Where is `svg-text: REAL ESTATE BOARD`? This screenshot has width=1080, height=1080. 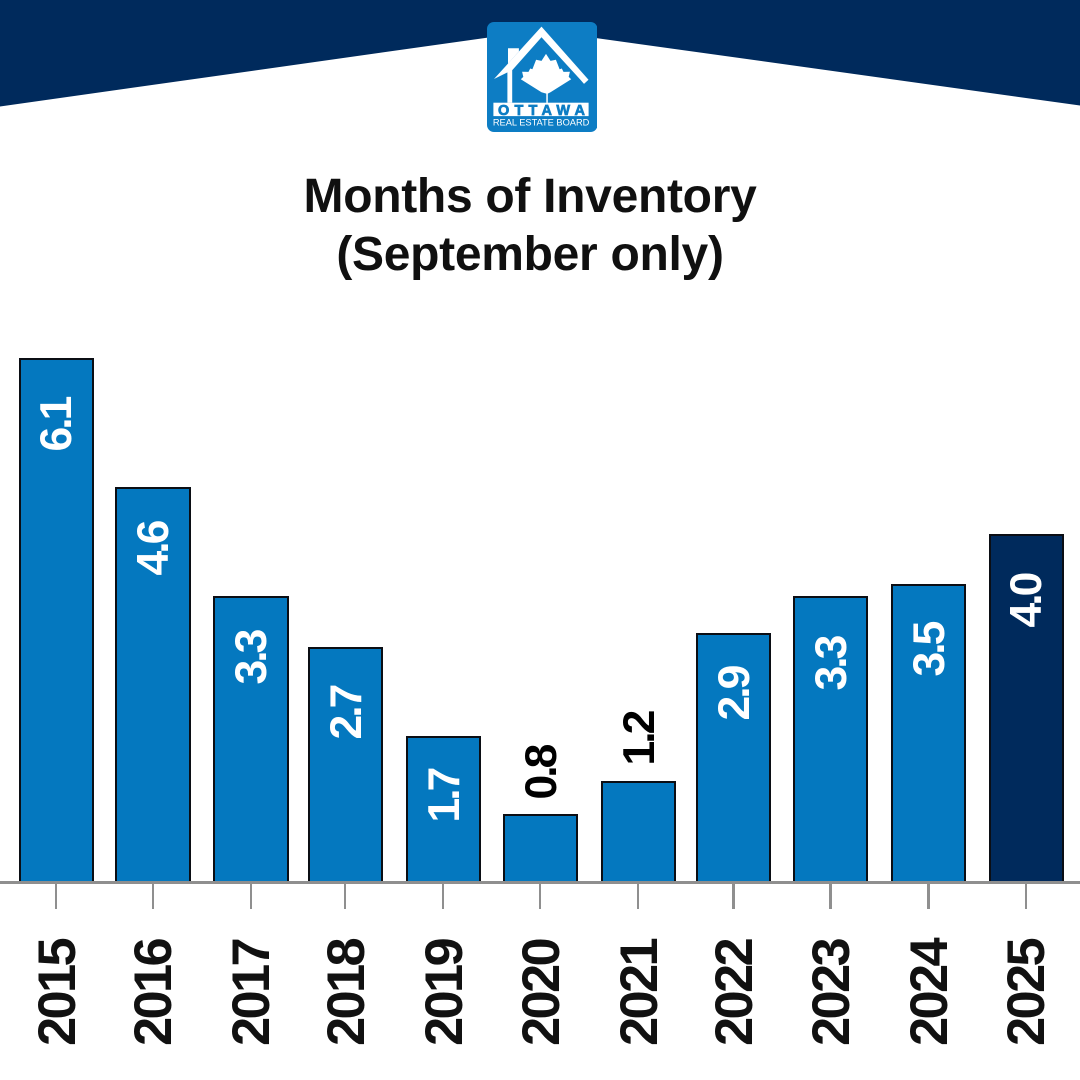 svg-text: REAL ESTATE BOARD is located at coordinates (540, 123).